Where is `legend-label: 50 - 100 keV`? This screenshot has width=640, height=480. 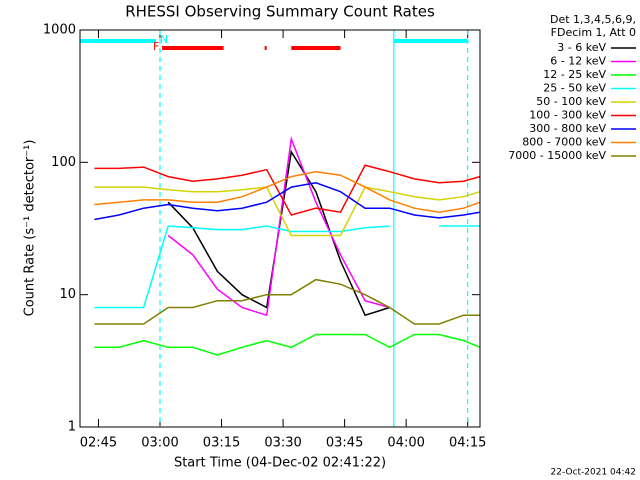 legend-label: 50 - 100 keV is located at coordinates (571, 101).